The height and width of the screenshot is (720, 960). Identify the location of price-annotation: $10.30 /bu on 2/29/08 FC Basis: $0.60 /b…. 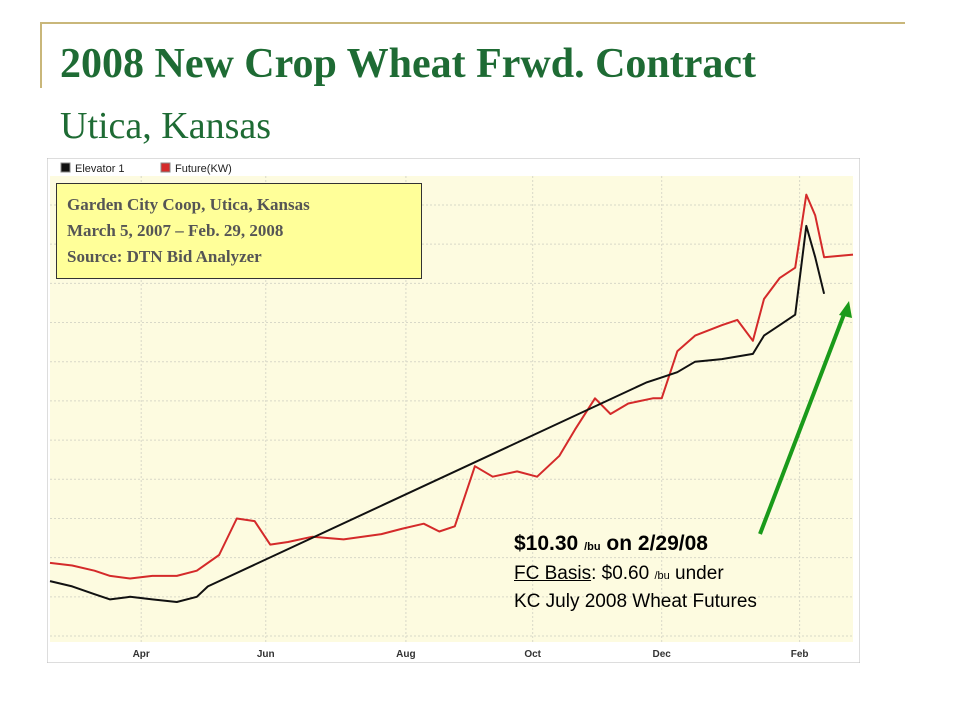
(679, 572).